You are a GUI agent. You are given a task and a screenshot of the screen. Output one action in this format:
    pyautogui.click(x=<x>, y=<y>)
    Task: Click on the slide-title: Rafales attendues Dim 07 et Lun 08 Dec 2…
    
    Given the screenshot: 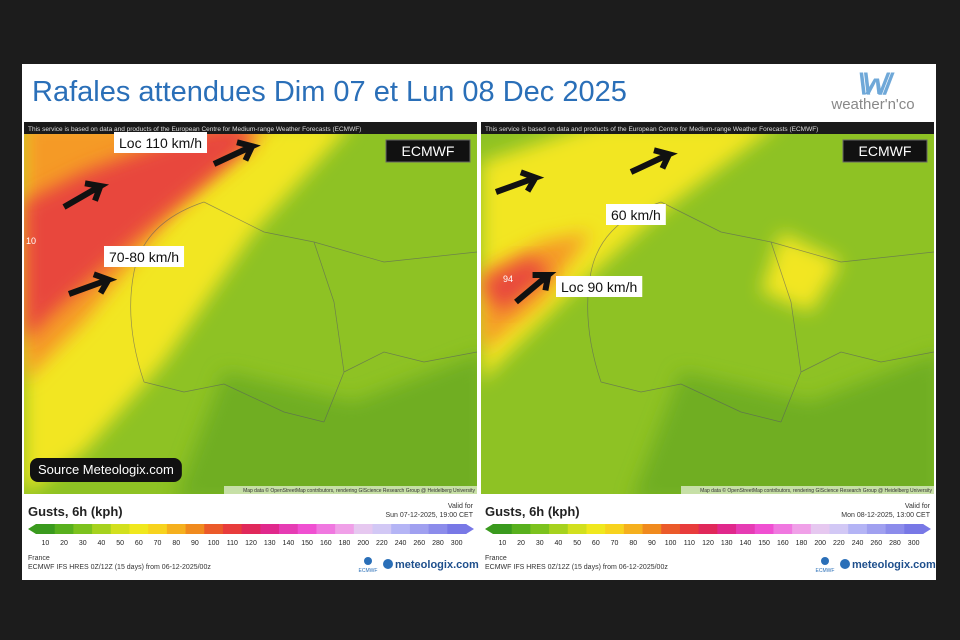 What is the action you would take?
    pyautogui.click(x=329, y=92)
    